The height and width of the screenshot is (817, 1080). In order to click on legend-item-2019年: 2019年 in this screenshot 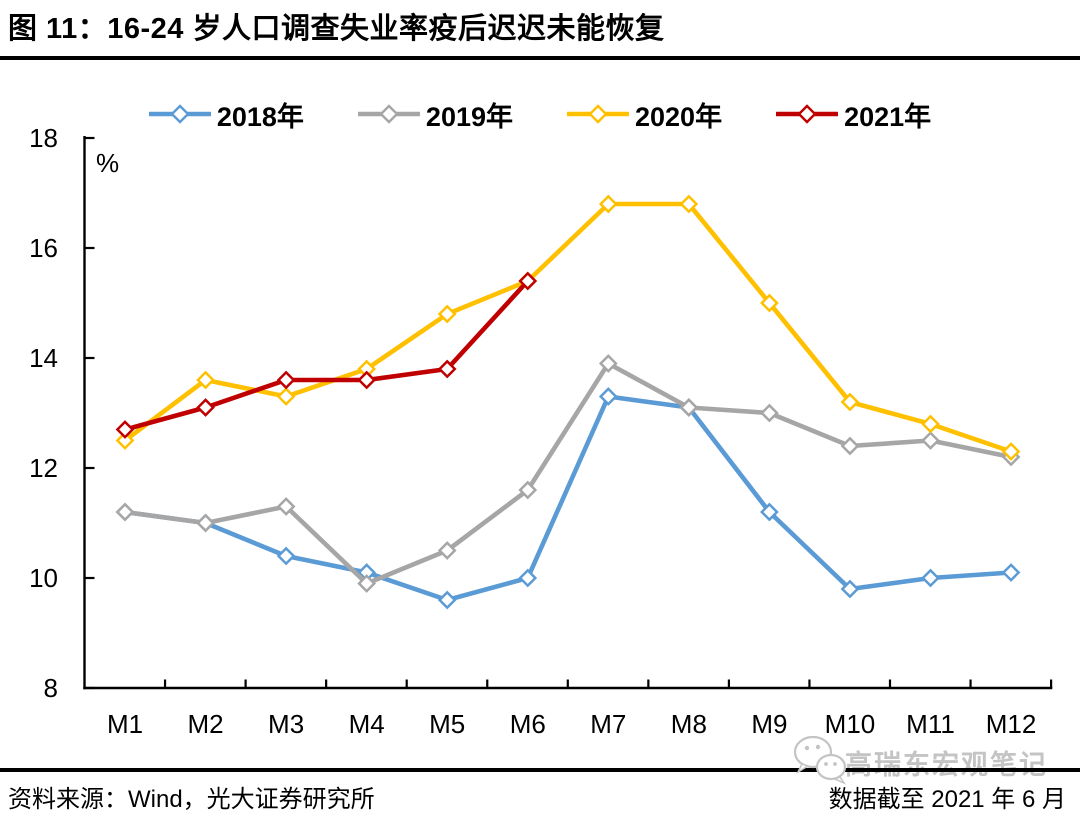, I will do `click(435, 114)`.